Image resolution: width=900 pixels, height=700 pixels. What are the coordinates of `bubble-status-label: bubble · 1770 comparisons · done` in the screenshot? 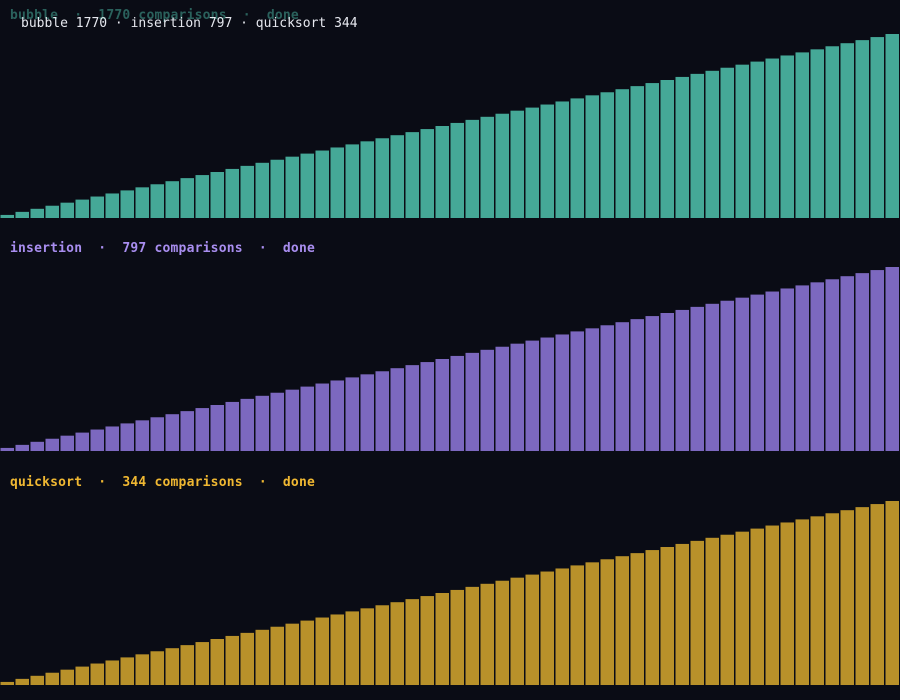 It's located at (154, 15).